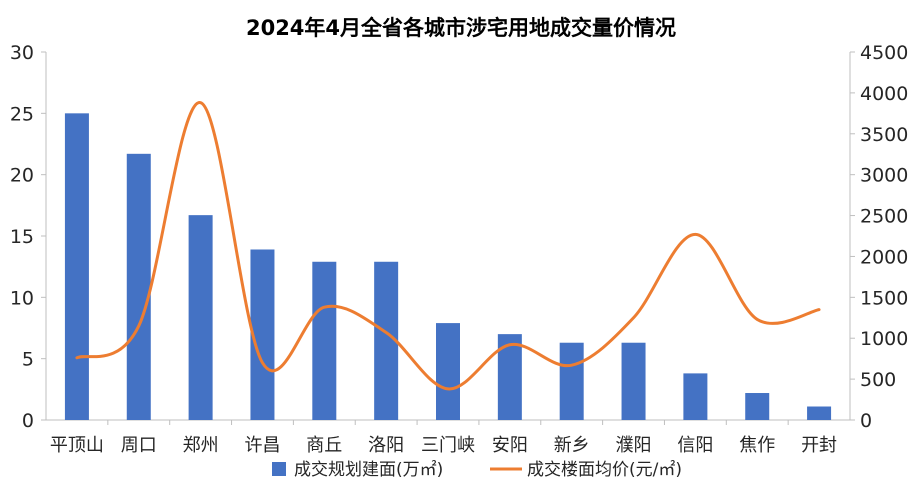 Image resolution: width=922 pixels, height=493 pixels. Describe the element at coordinates (448, 445) in the screenshot. I see `x-tick-label: 三门峡` at that location.